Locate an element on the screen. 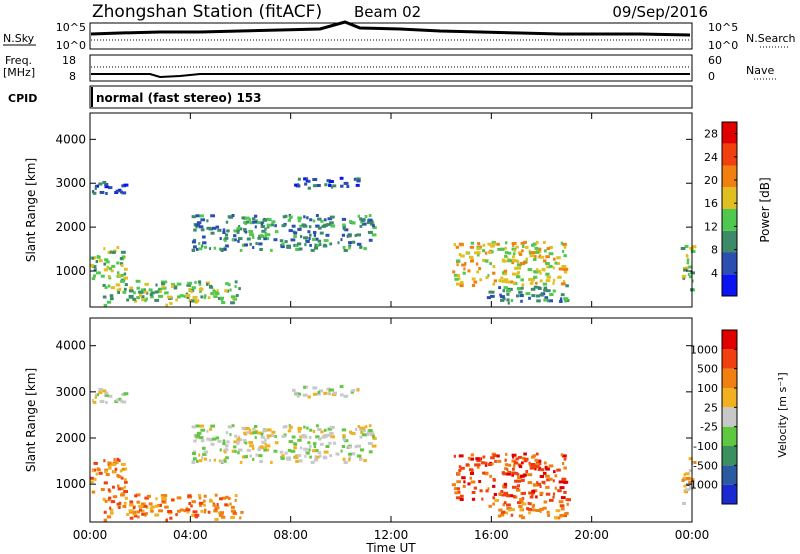 The height and width of the screenshot is (554, 800). velocity-y-tick-label: 3000 is located at coordinates (70, 392).